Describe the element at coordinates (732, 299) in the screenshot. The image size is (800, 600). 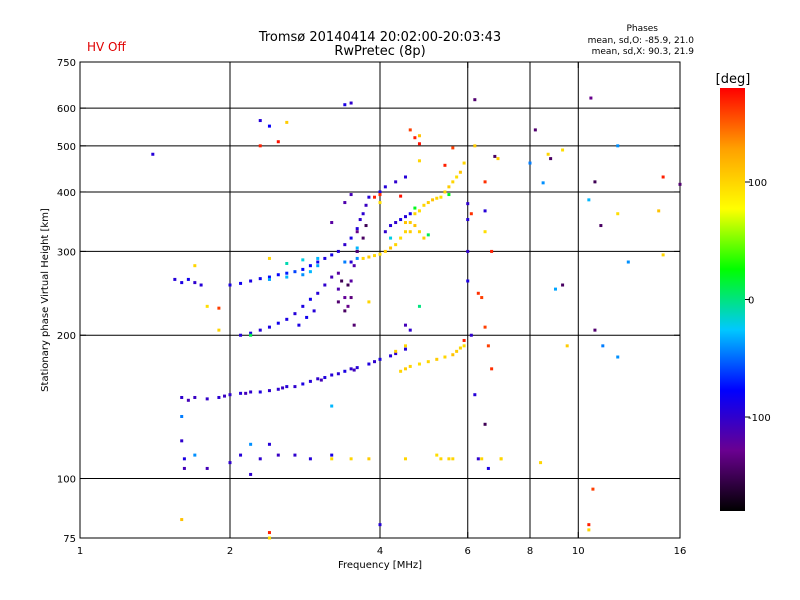
I see `colorbar` at that location.